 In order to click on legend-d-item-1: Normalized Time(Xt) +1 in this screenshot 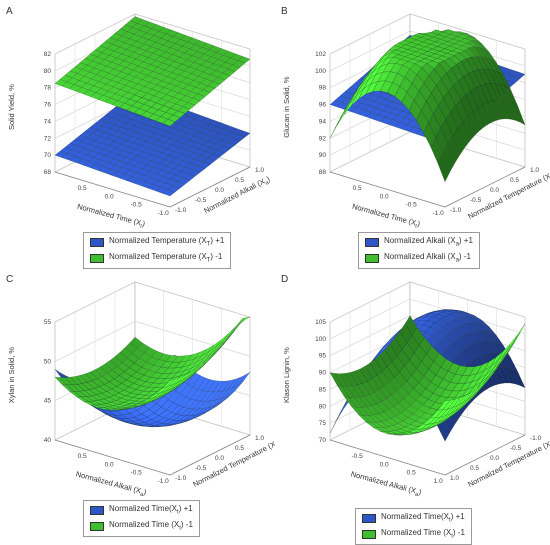, I will do `click(413, 519)`.